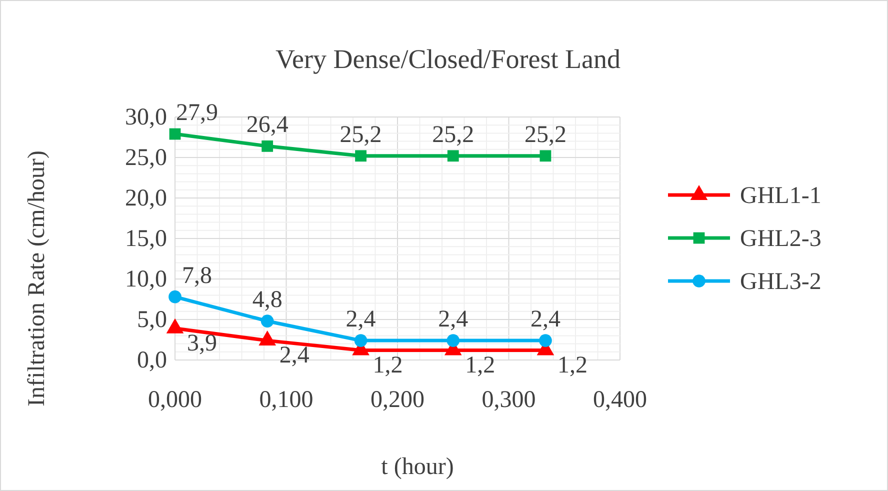  I want to click on legend-label: GHL1-1, so click(781, 196).